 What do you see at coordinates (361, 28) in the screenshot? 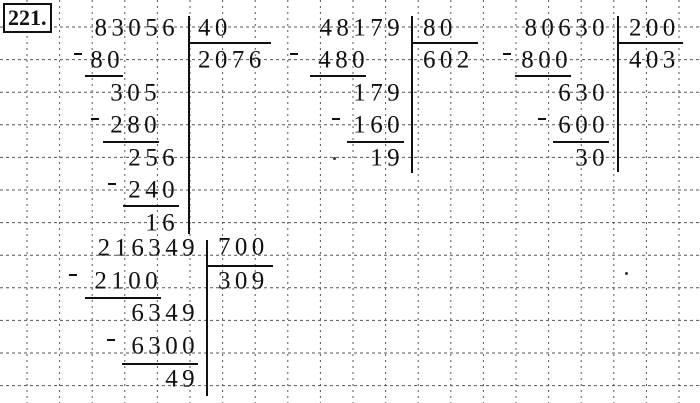
I see `dividend: 48179` at bounding box center [361, 28].